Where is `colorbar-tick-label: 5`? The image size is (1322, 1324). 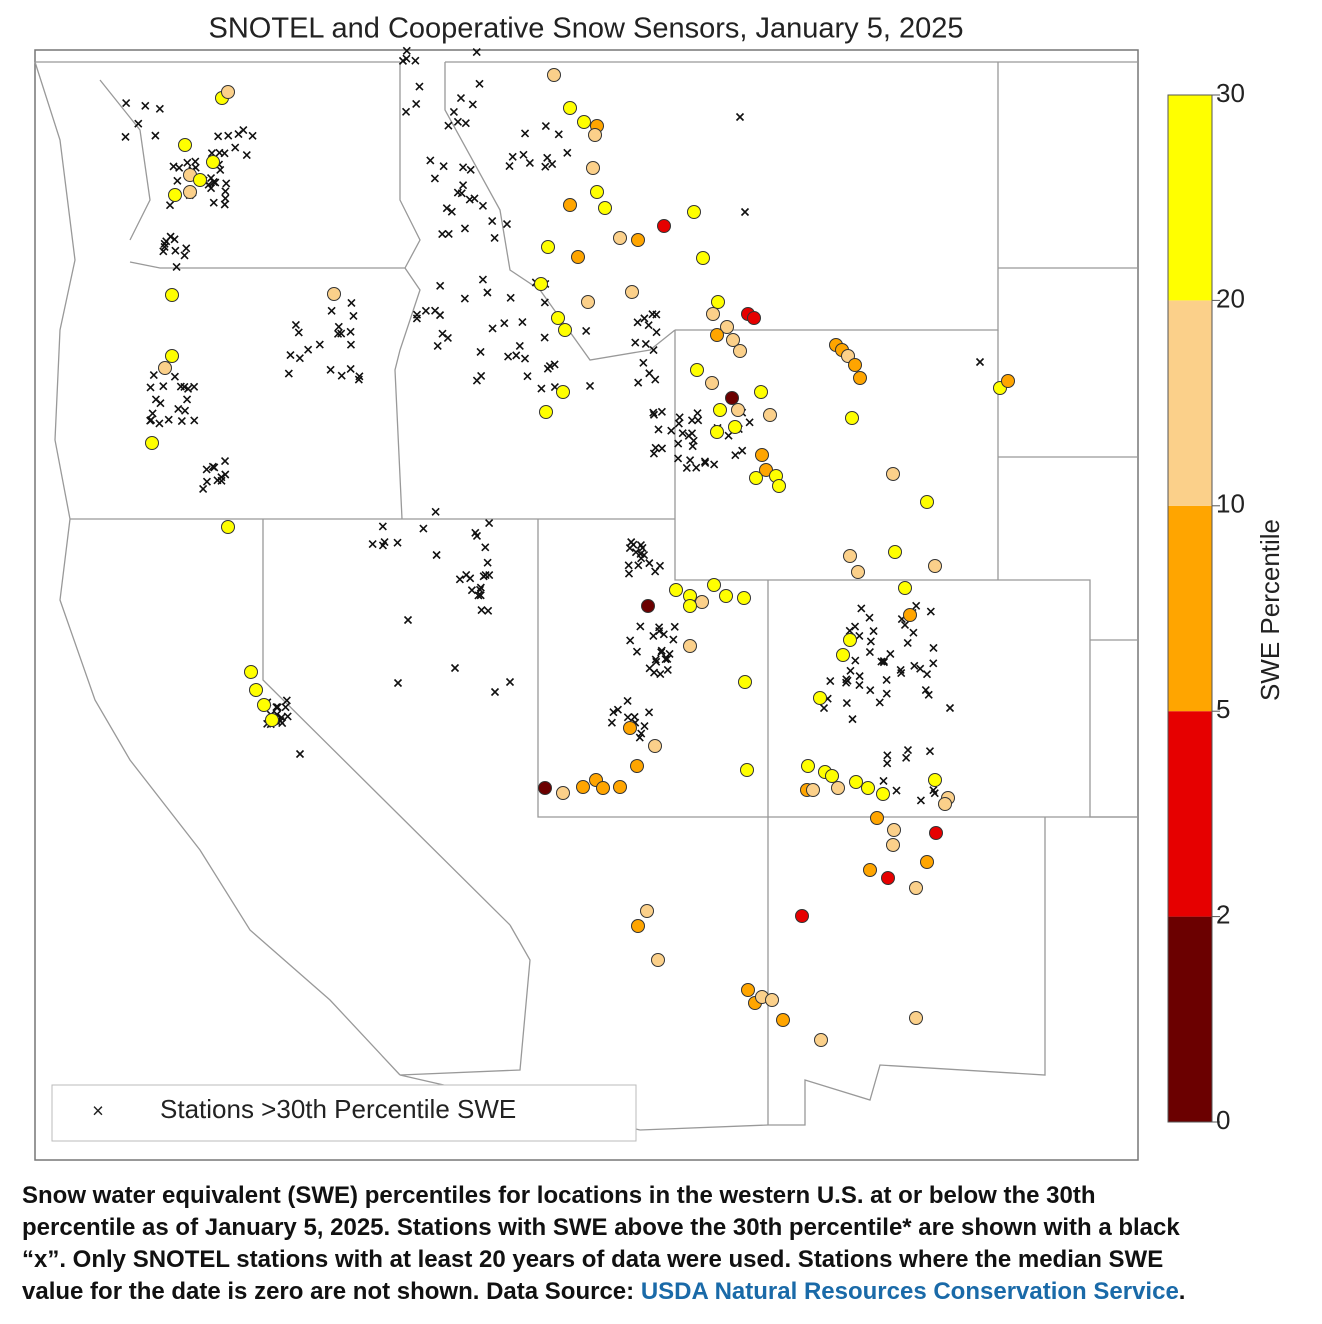 colorbar-tick-label: 5 is located at coordinates (1223, 709).